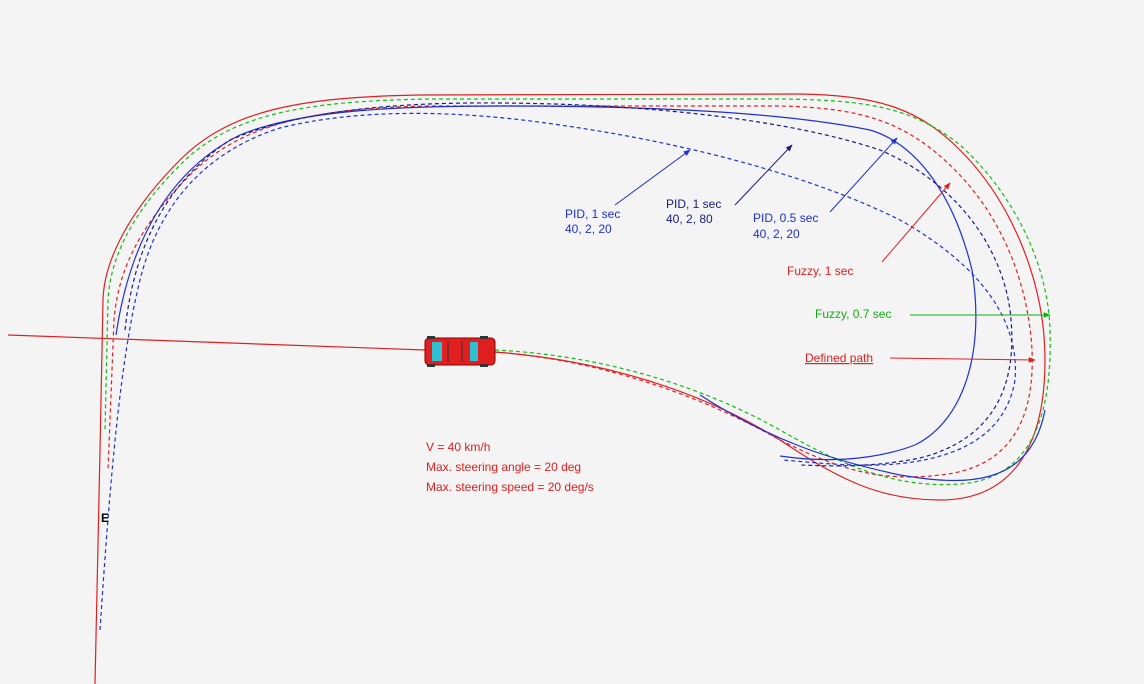  I want to click on pid-b-arrow, so click(763, 175).